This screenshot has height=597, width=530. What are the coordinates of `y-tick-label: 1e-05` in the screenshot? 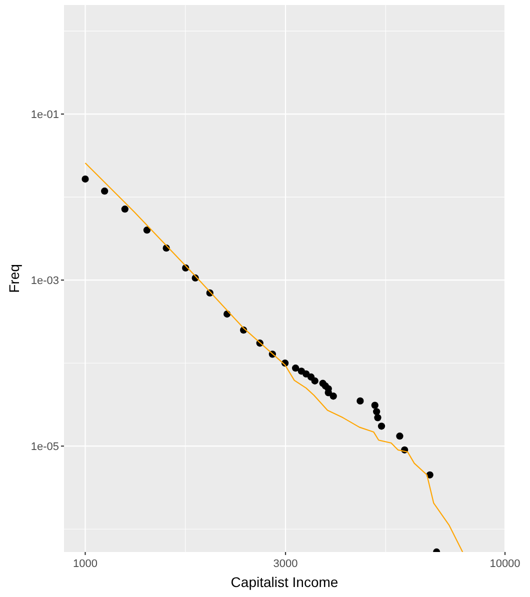 It's located at (44, 446).